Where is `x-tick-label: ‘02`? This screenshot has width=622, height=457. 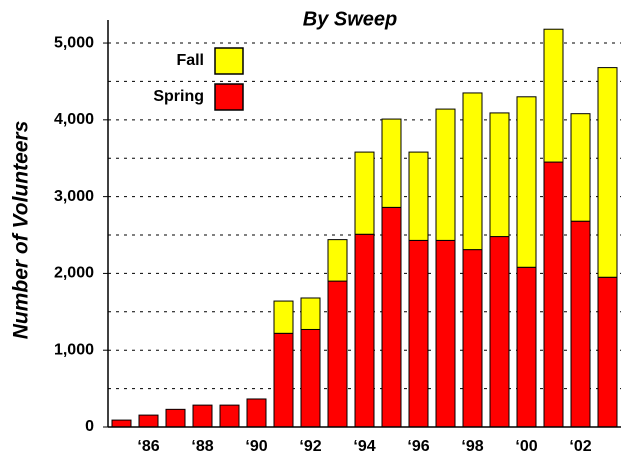 x-tick-label: ‘02 is located at coordinates (580, 446).